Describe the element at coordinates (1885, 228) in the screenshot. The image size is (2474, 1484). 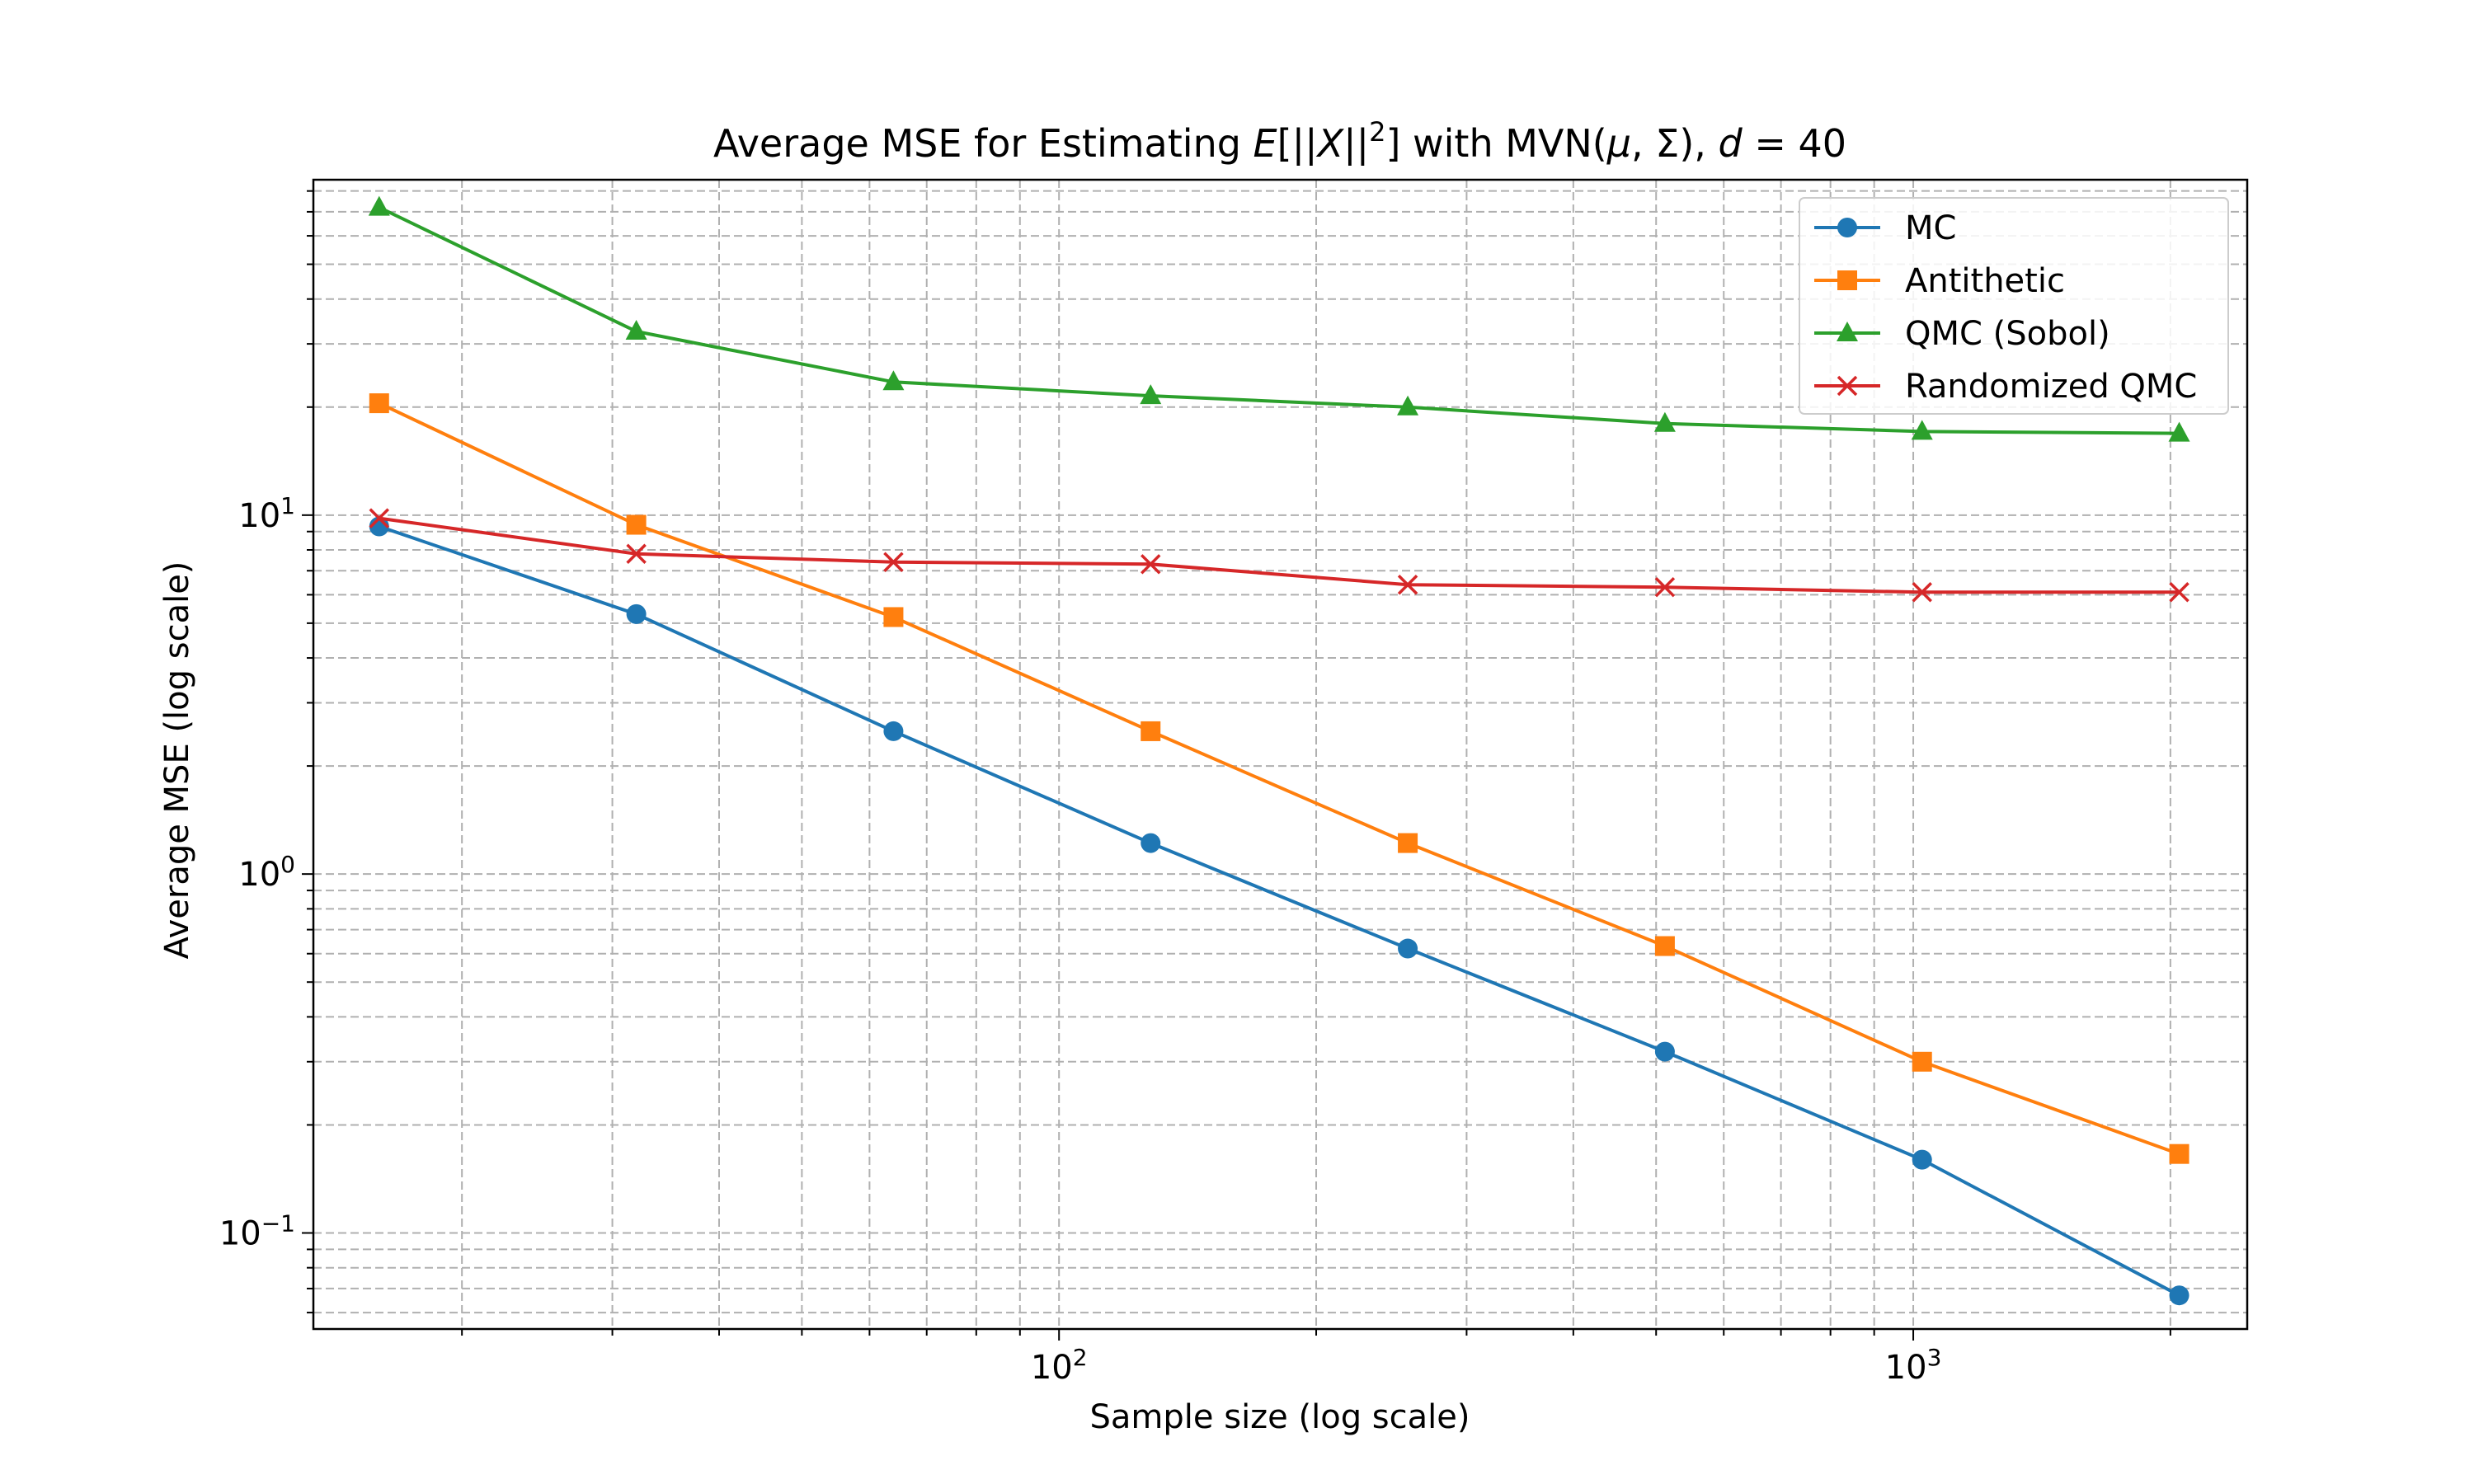
I see `legend-item-mc: MC` at that location.